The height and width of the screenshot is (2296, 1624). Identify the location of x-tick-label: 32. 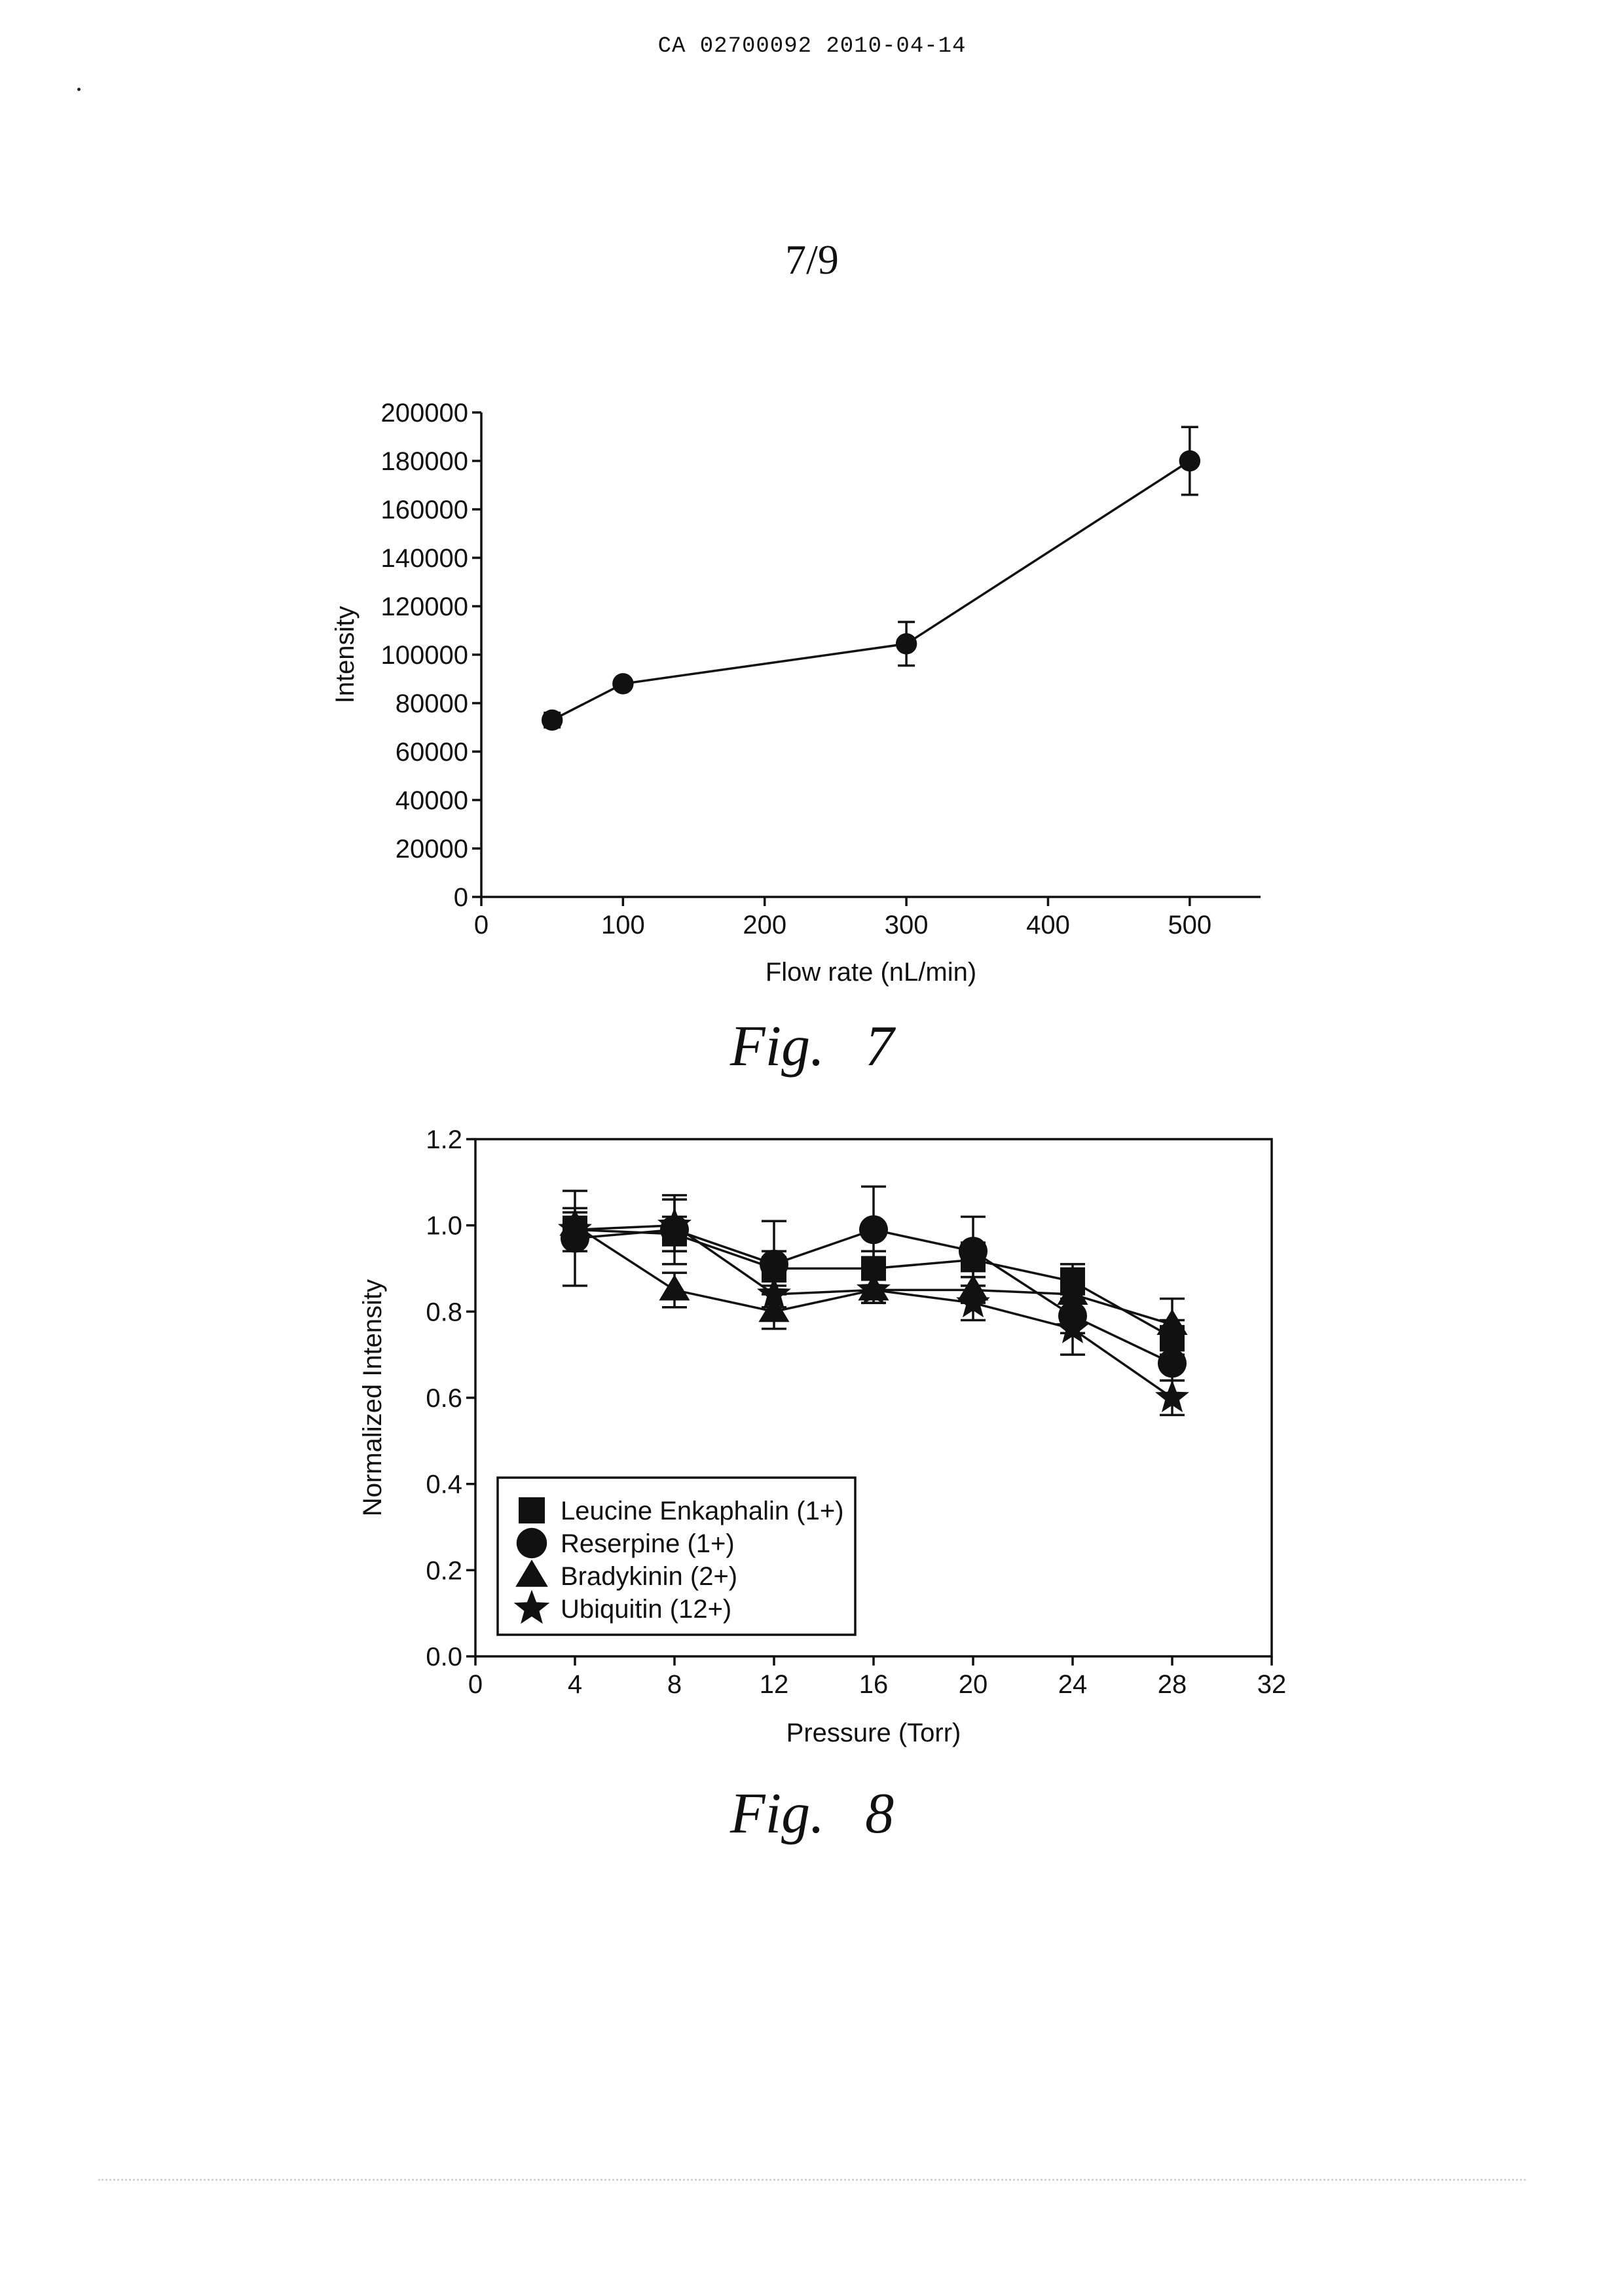
(1272, 1684).